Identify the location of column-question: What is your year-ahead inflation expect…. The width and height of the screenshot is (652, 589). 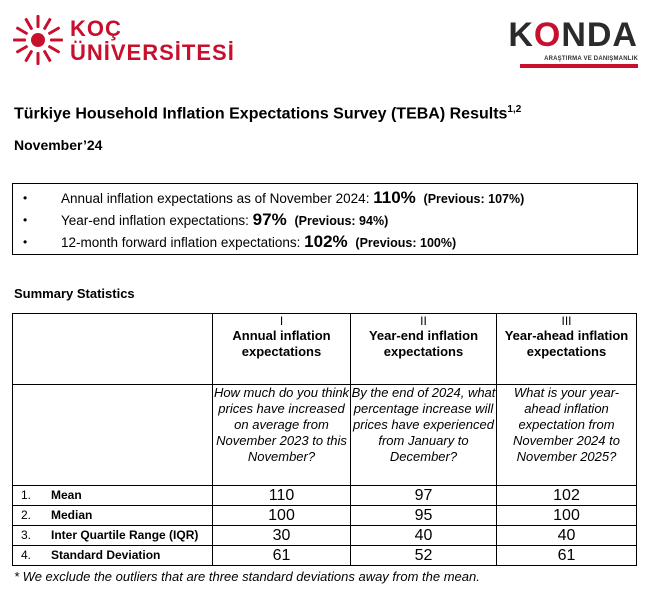
(566, 435).